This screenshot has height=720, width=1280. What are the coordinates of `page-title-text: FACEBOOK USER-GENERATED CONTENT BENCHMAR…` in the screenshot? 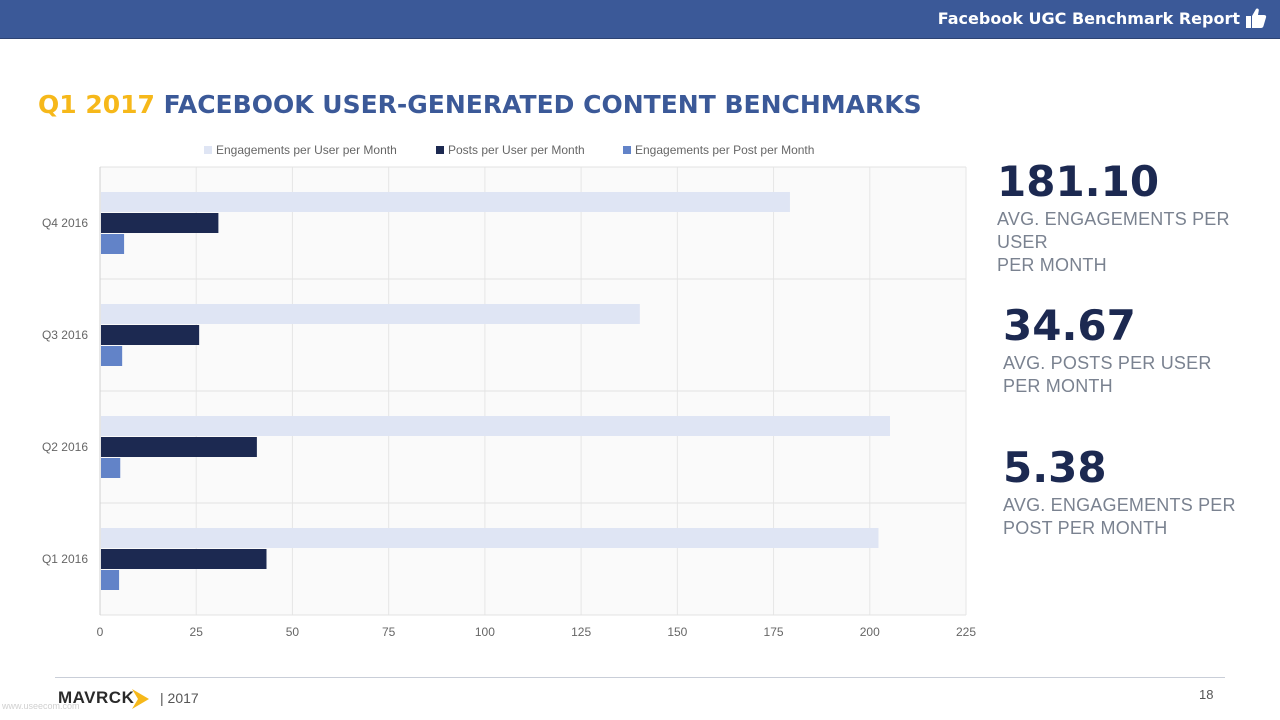 It's located at (542, 104).